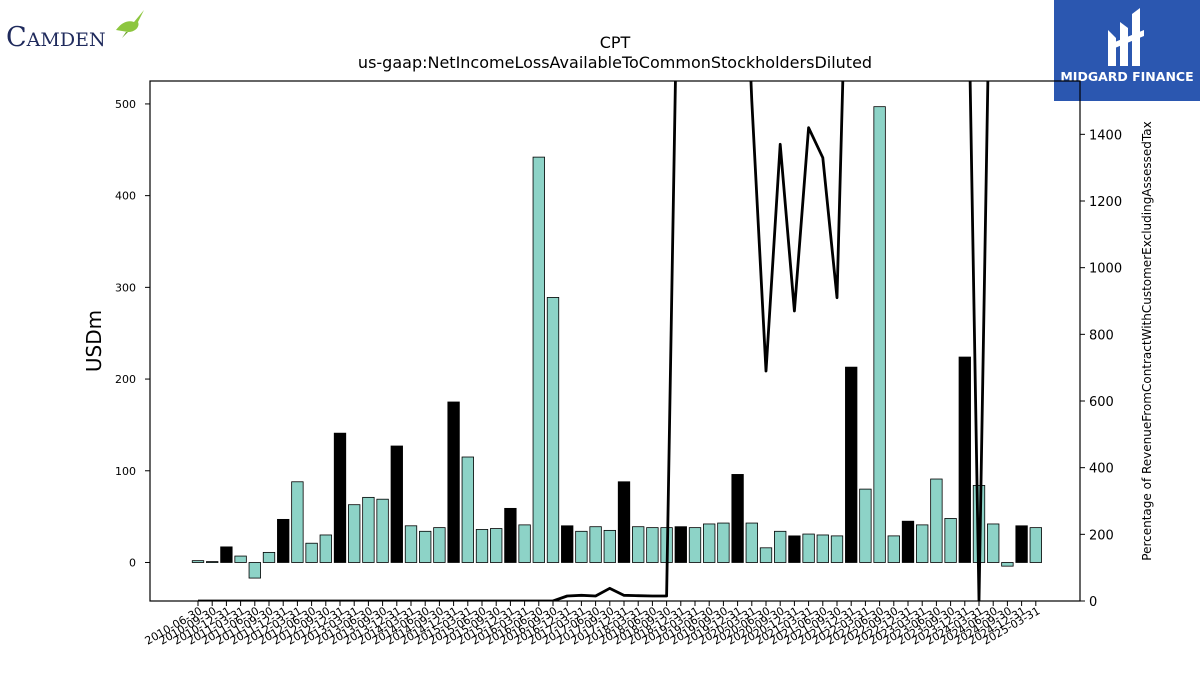 The image size is (1200, 675). I want to click on camden-logo: Camden, so click(76, 32).